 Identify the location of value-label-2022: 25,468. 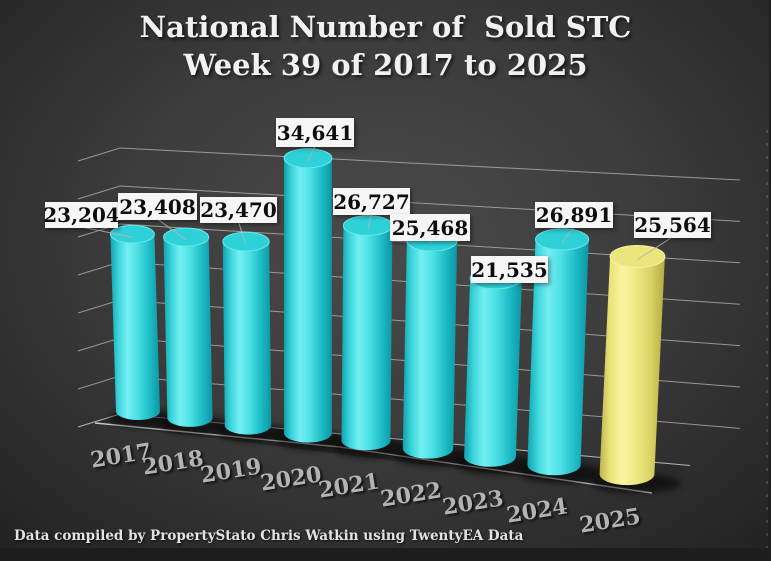
(430, 227).